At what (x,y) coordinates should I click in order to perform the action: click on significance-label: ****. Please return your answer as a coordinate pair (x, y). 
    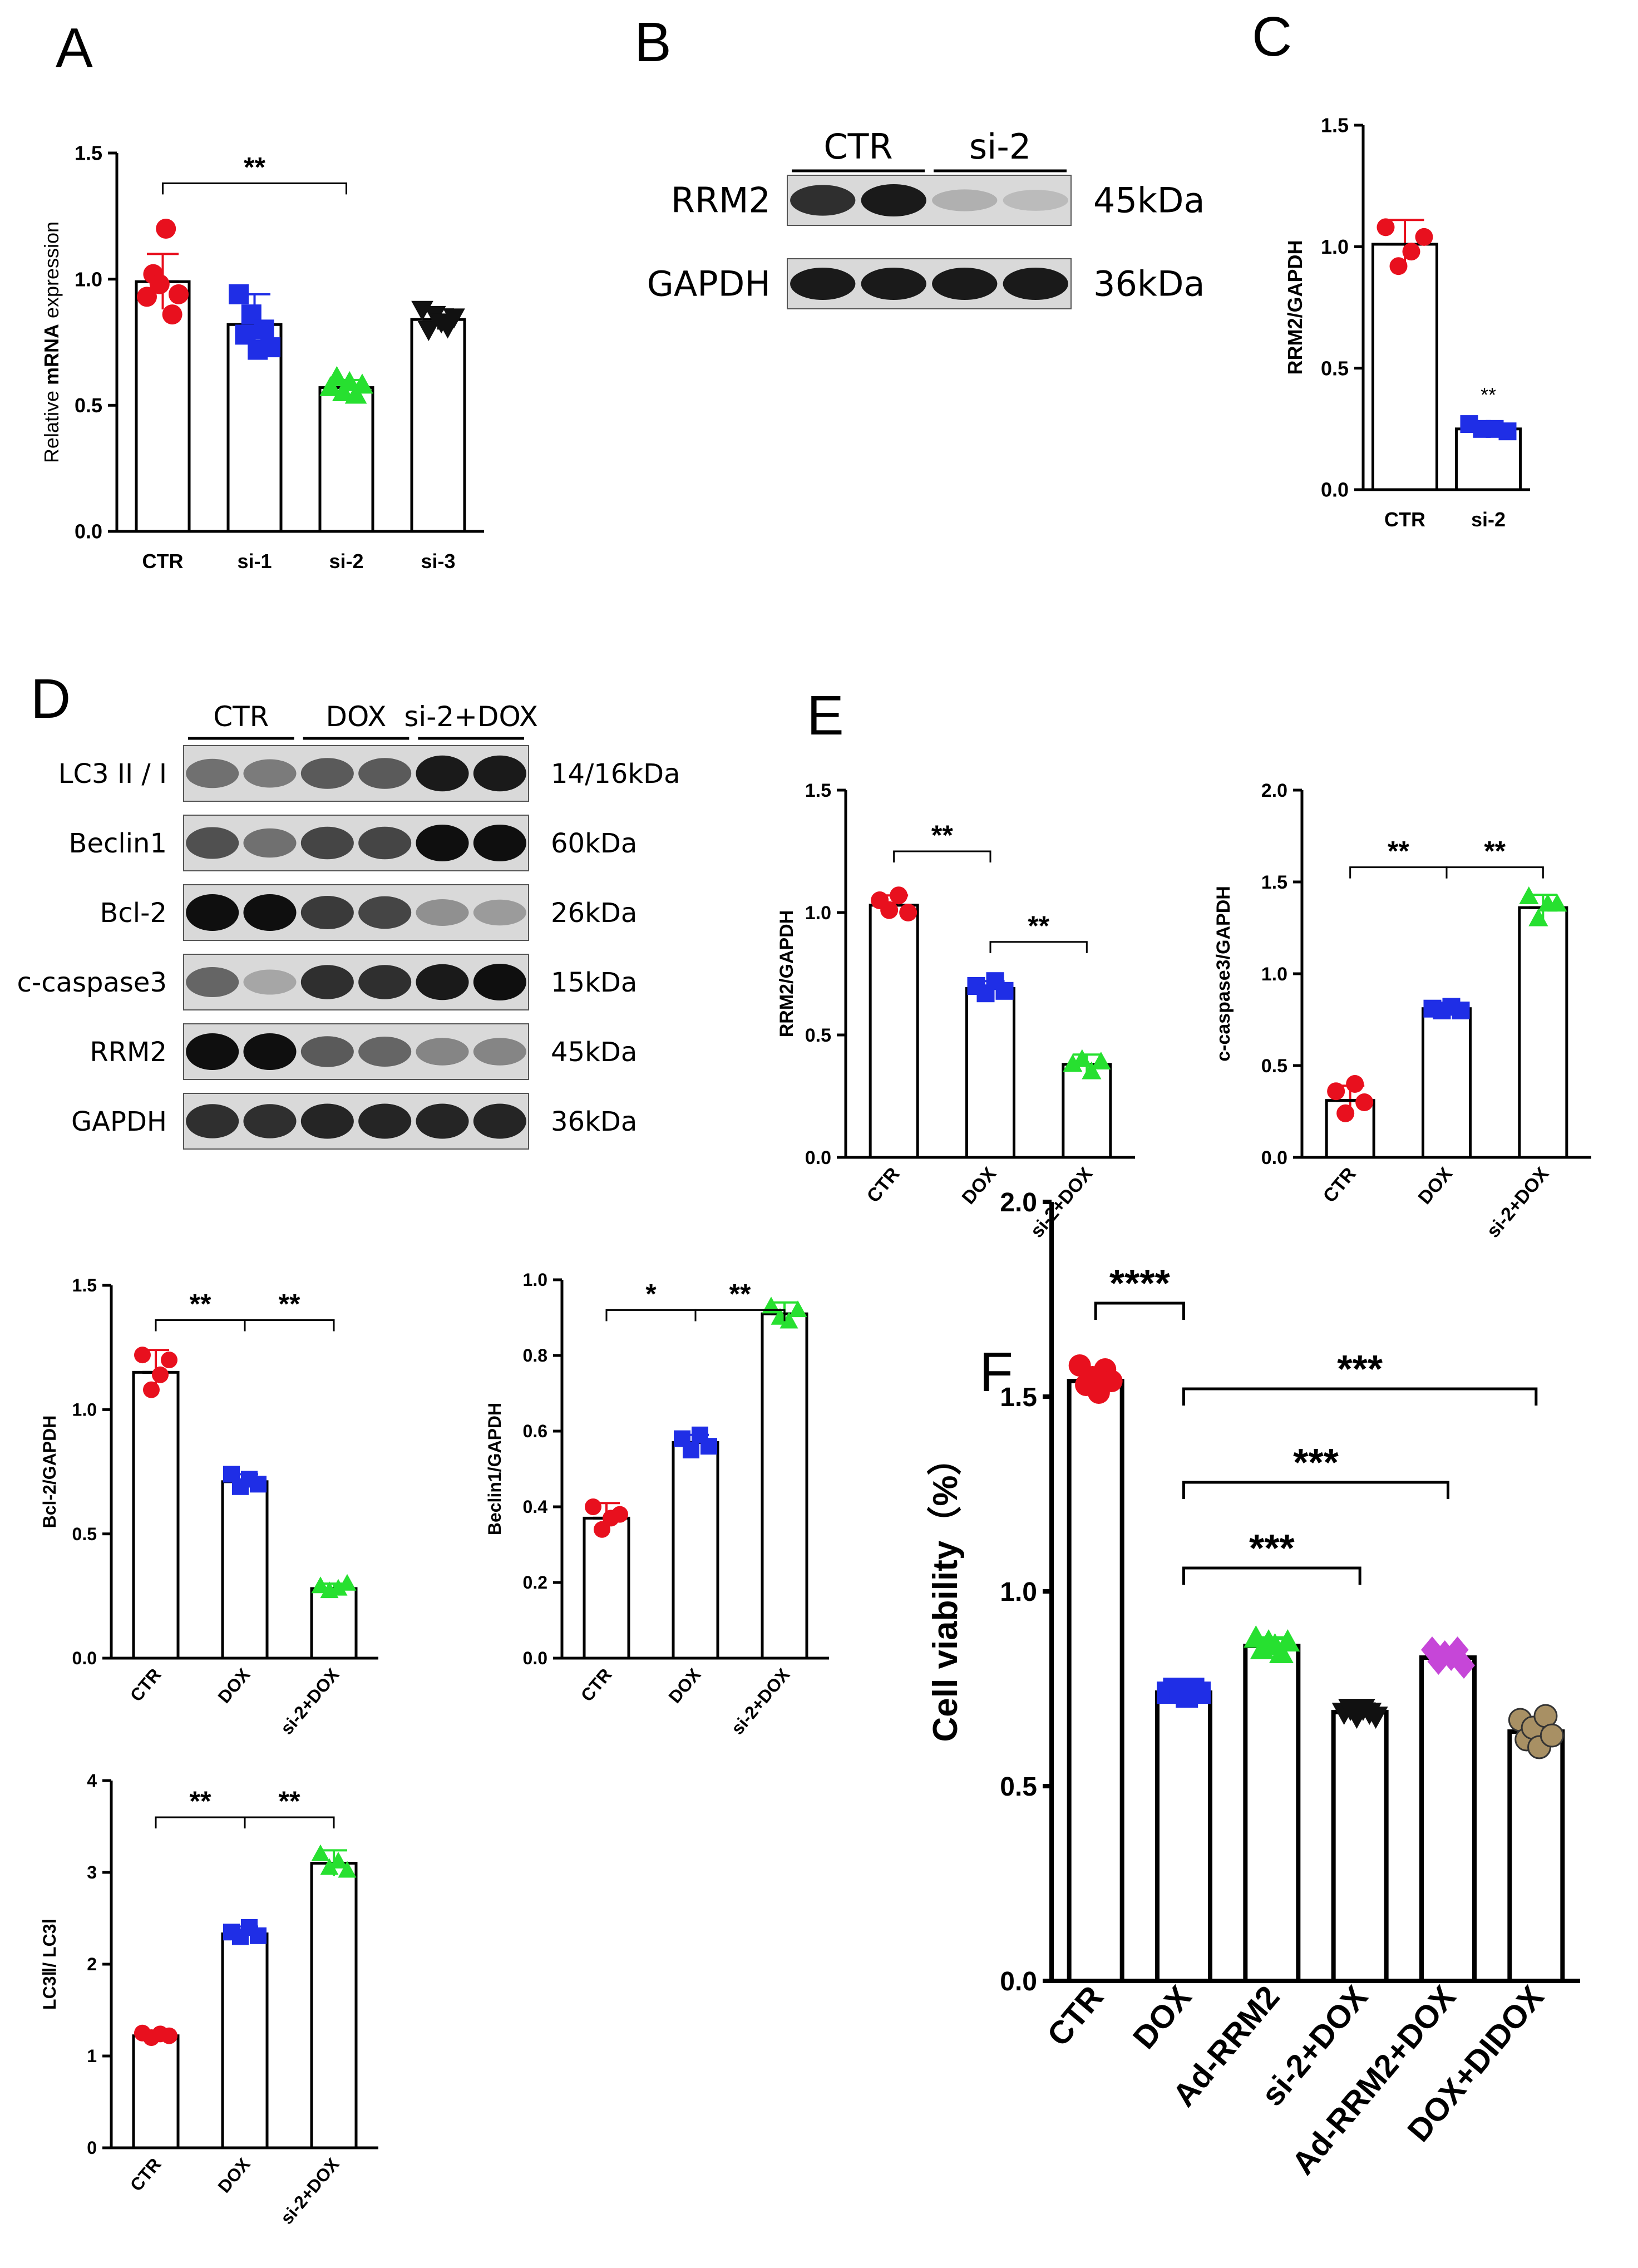
    Looking at the image, I should click on (1140, 1283).